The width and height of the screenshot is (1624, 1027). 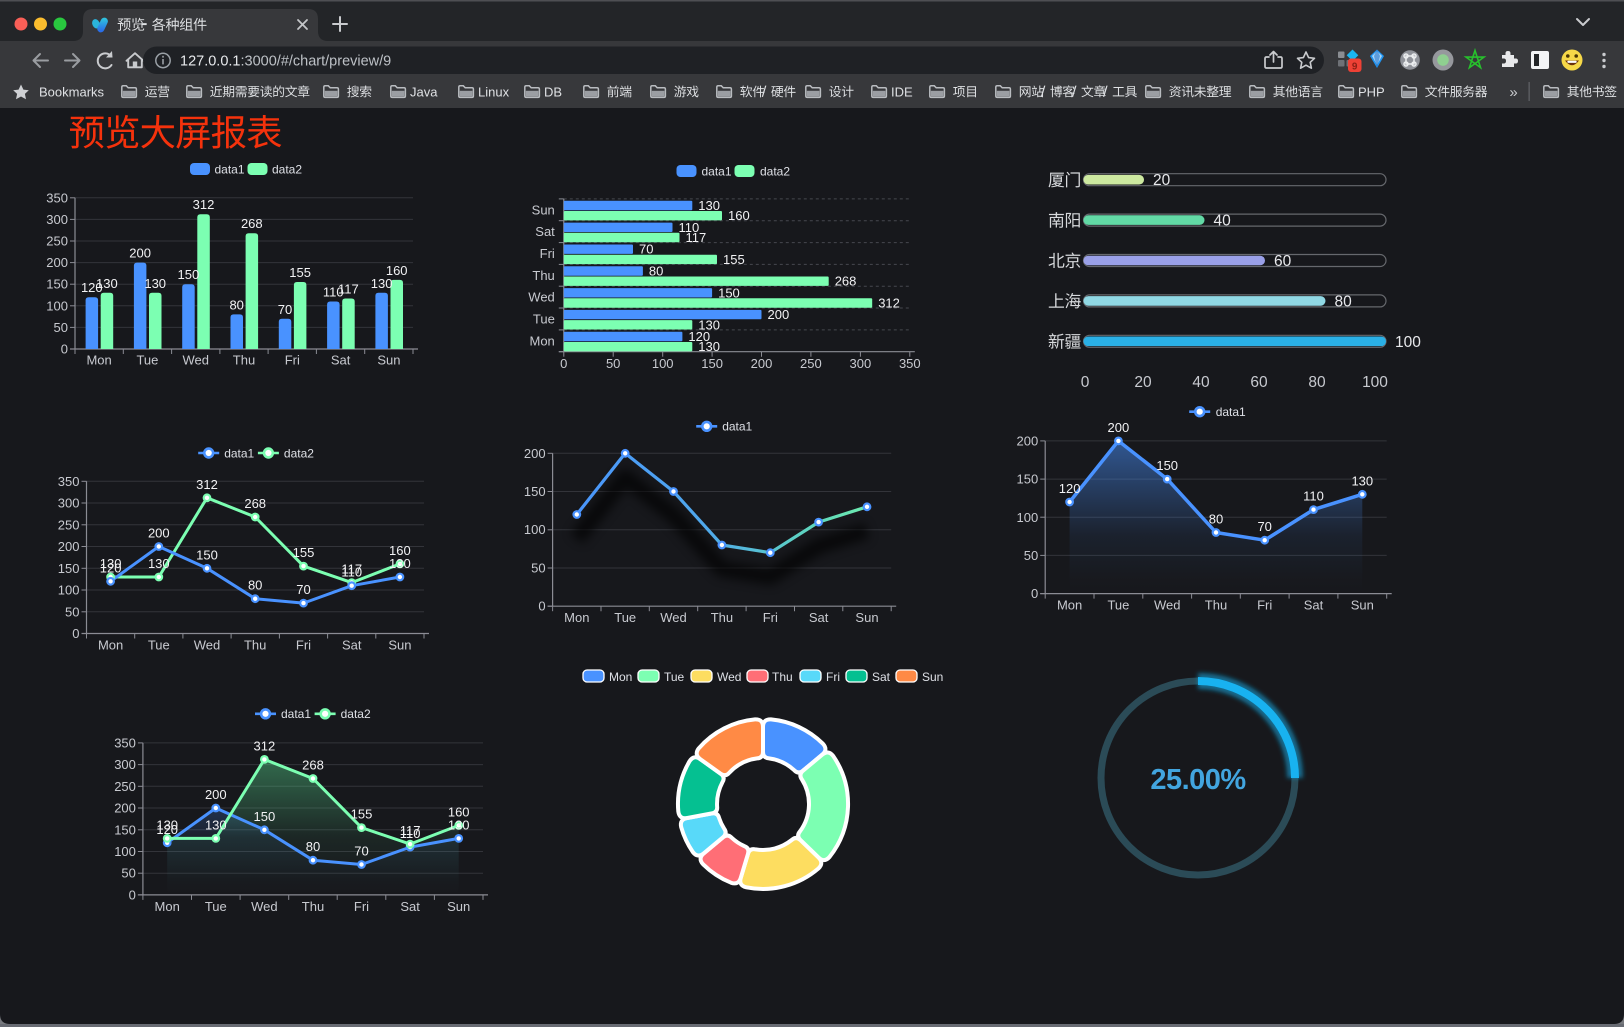 I want to click on svg-text: 60, so click(x=1283, y=261).